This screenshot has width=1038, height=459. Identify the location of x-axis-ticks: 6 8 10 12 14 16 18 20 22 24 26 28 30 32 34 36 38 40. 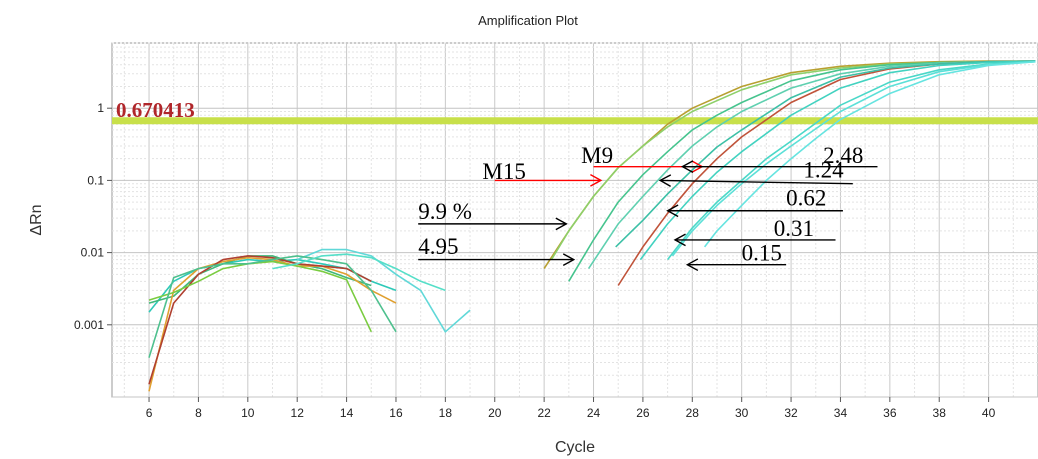
(571, 408).